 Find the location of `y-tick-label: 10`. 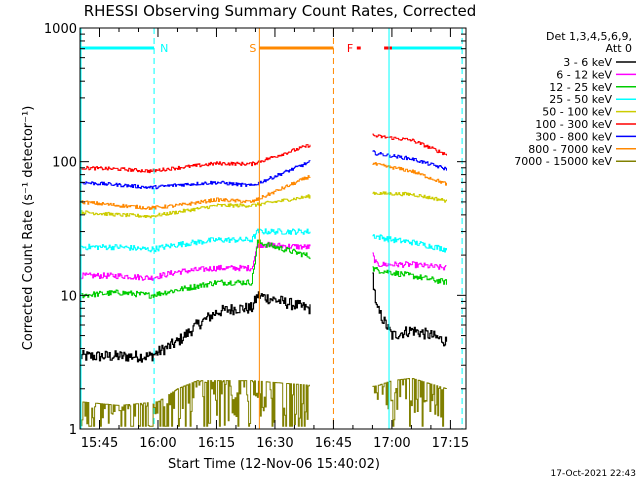

y-tick-label: 10 is located at coordinates (68, 296).